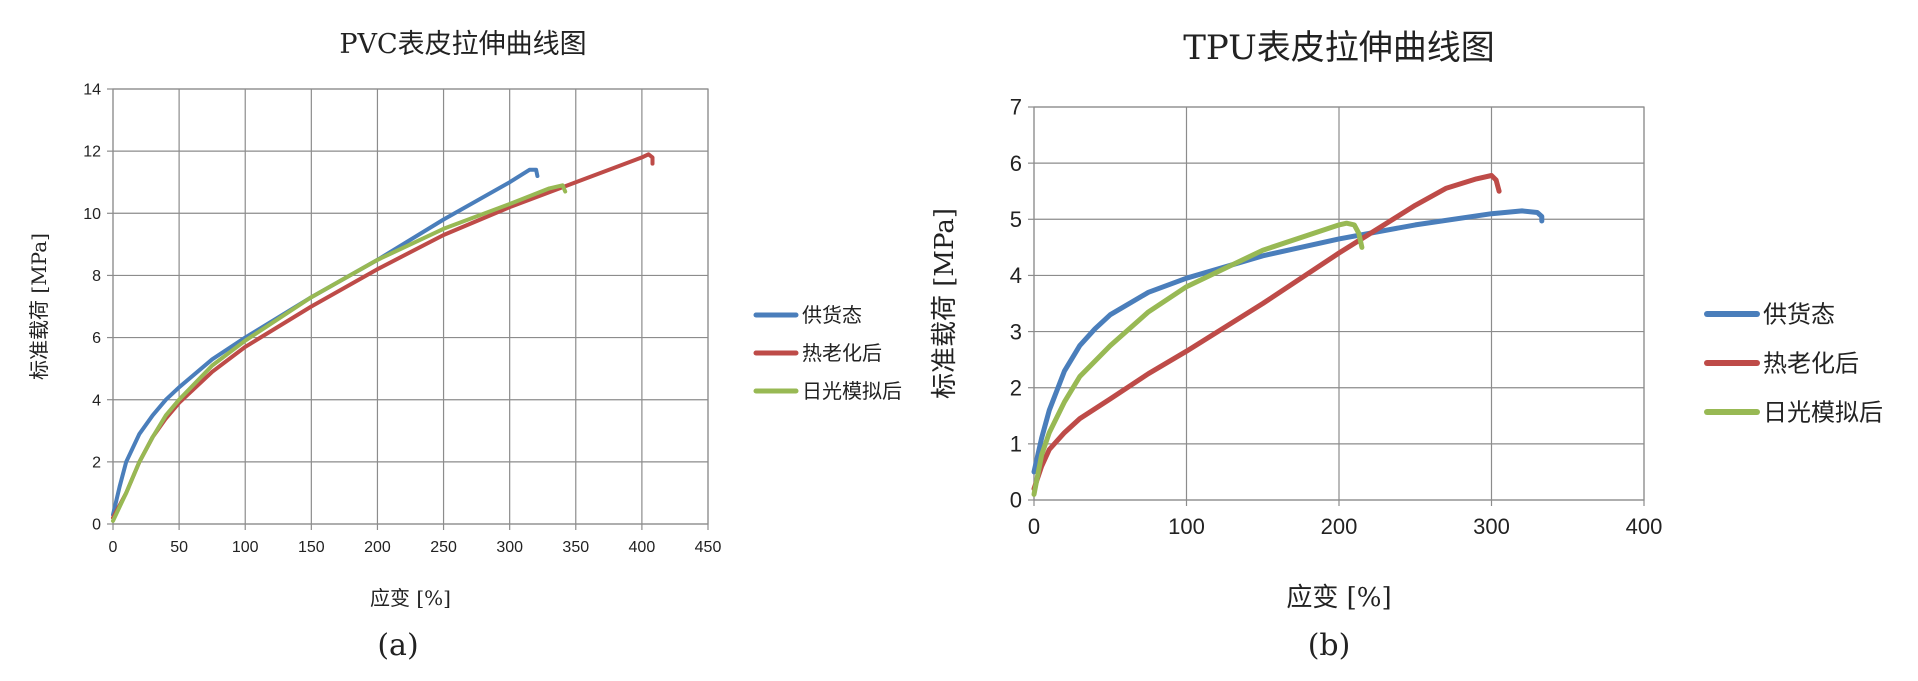  Describe the element at coordinates (92, 90) in the screenshot. I see `y-tick-label: 14` at that location.